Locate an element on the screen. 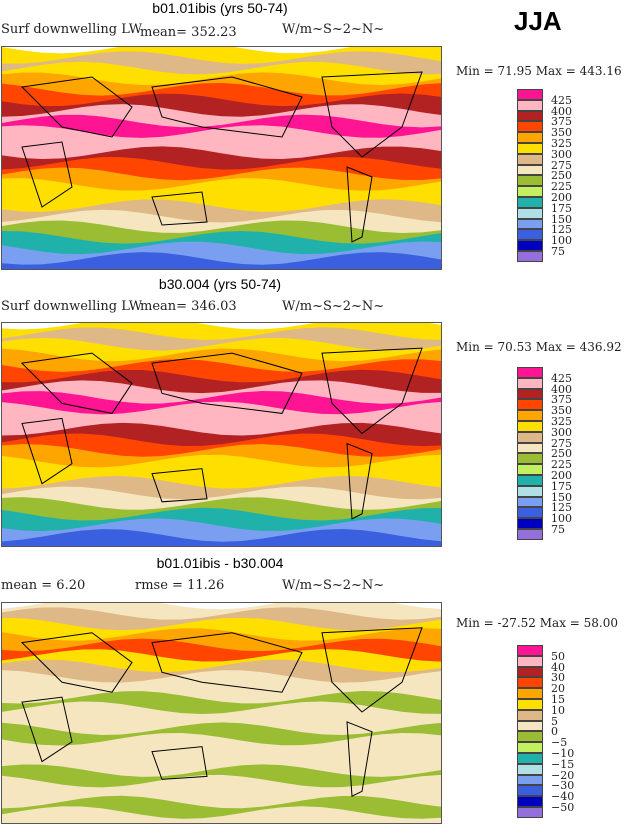 The width and height of the screenshot is (634, 827). panel-title: b01.01ibis - b30.004 is located at coordinates (220, 563).